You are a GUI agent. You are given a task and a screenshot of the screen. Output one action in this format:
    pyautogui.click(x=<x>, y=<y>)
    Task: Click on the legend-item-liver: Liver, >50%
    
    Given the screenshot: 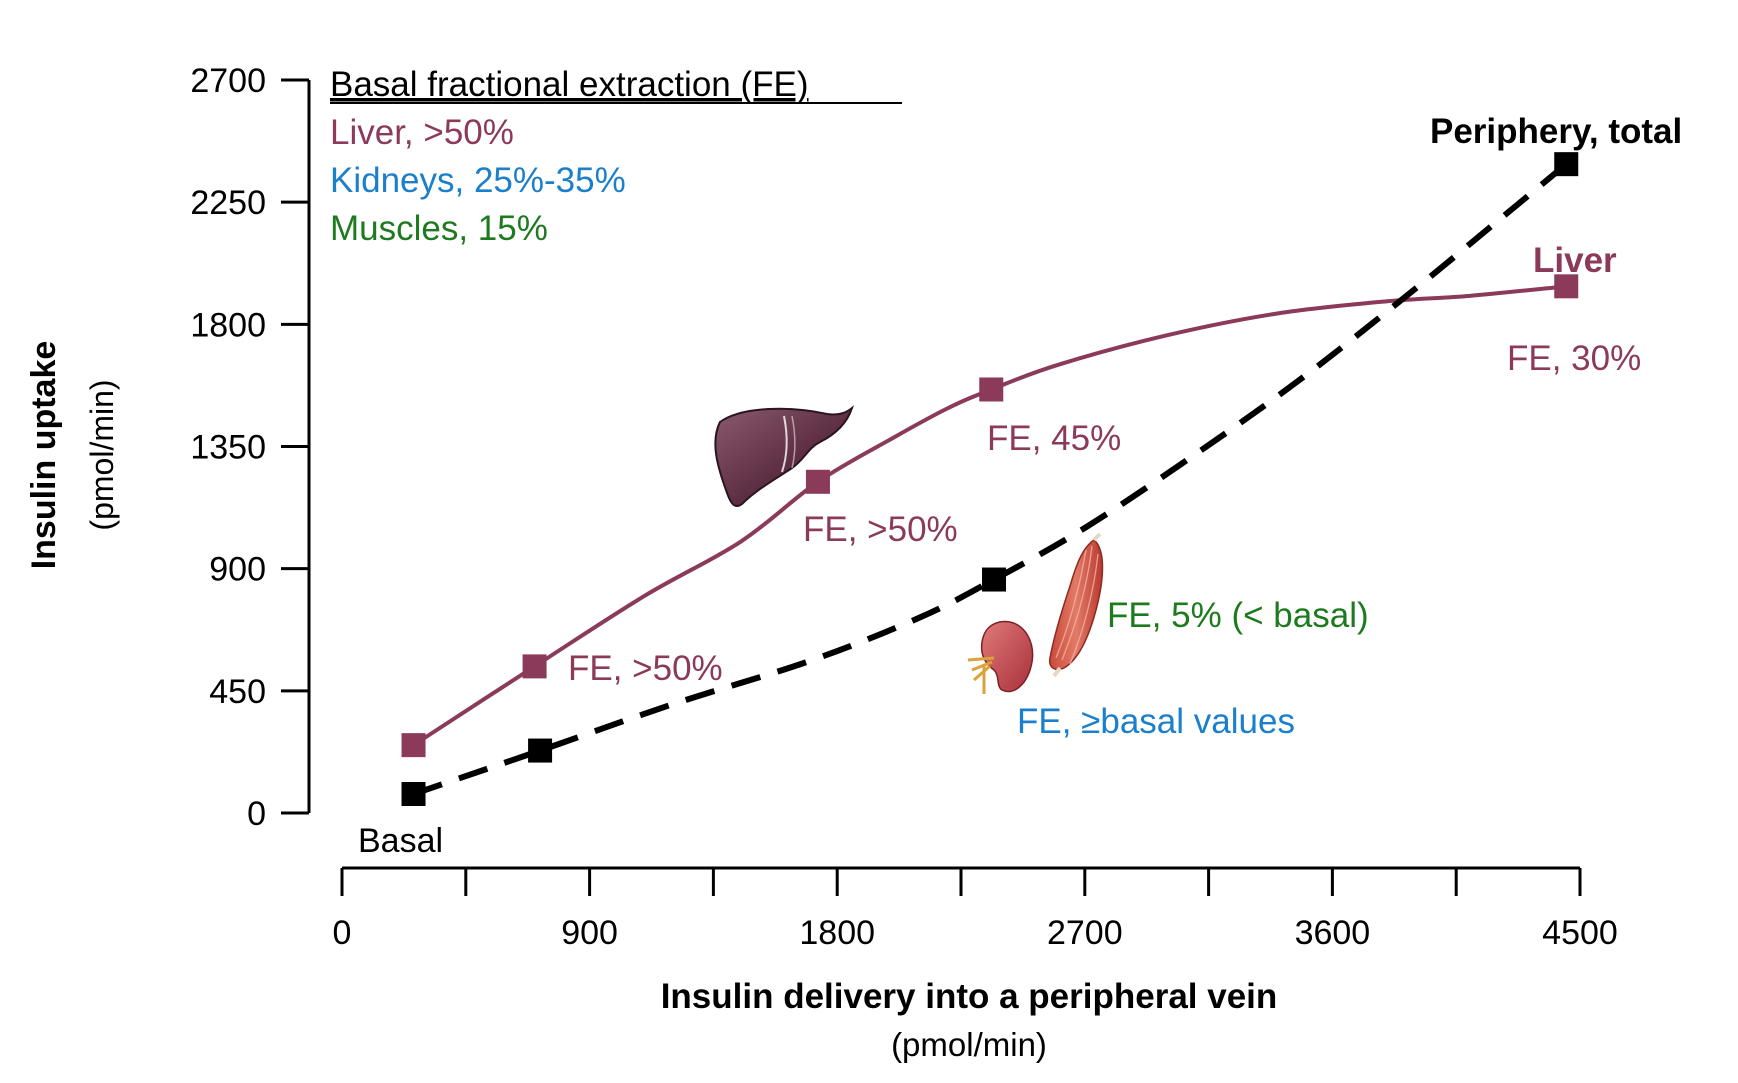 What is the action you would take?
    pyautogui.click(x=422, y=132)
    